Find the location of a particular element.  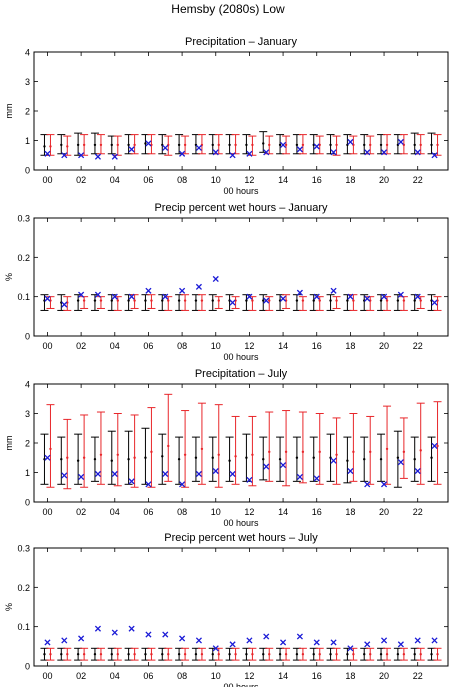

x-tick-label: 18 is located at coordinates (350, 346).